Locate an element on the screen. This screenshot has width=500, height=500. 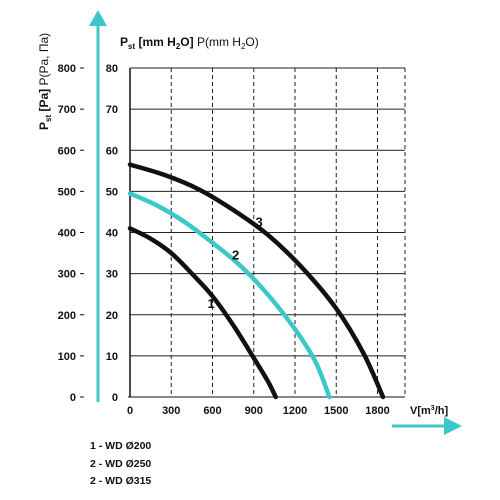
x-tick-label: 1500 is located at coordinates (336, 411).